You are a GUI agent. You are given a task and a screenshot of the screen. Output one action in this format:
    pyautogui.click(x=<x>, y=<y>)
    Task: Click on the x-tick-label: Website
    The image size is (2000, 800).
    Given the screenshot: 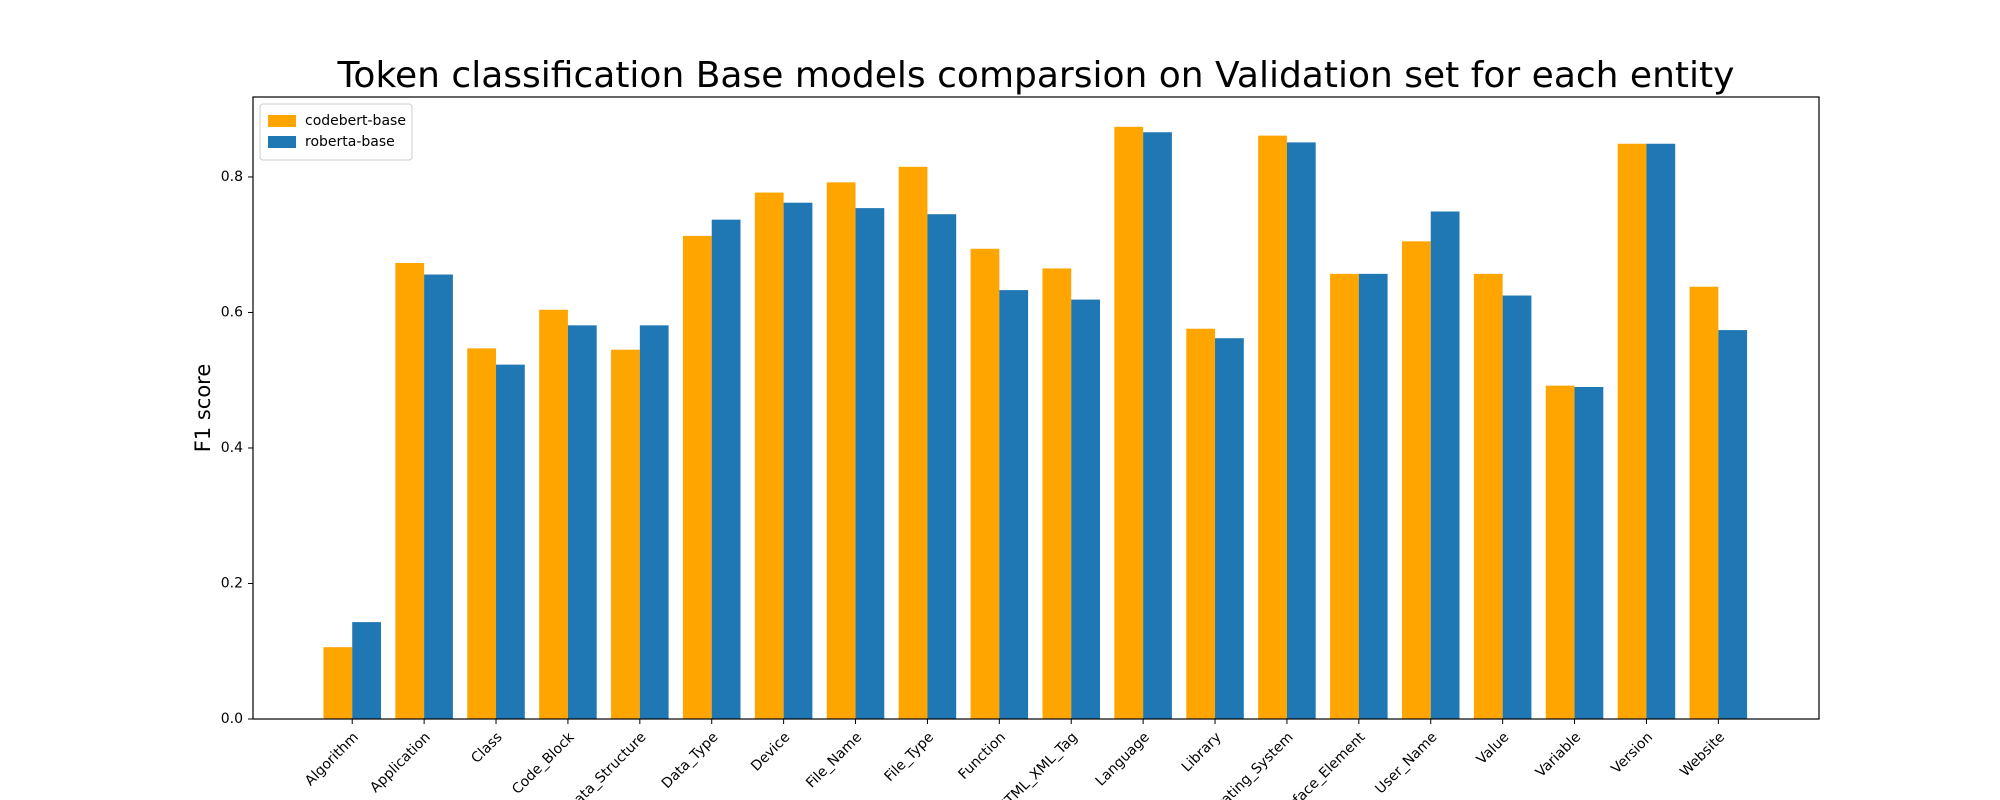 What is the action you would take?
    pyautogui.click(x=1702, y=754)
    